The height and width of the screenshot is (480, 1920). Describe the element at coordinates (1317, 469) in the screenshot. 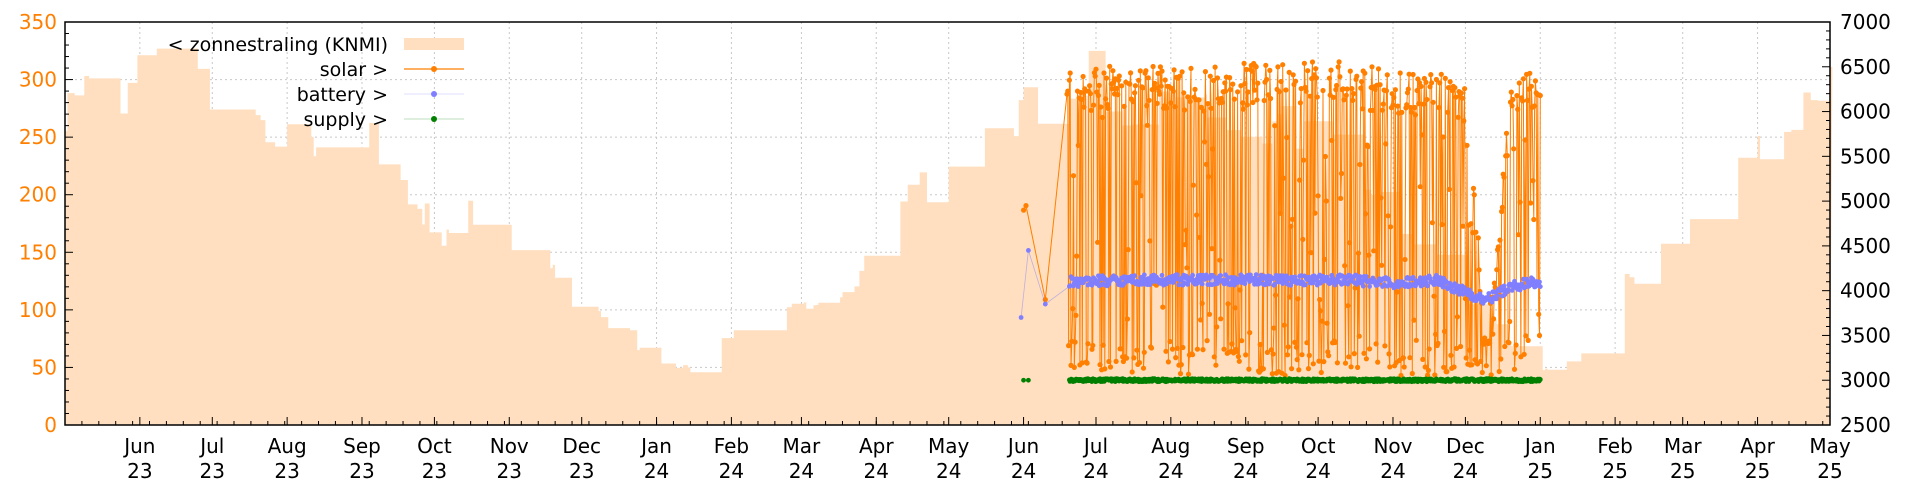

I see `x-tick-label-year: 24` at that location.